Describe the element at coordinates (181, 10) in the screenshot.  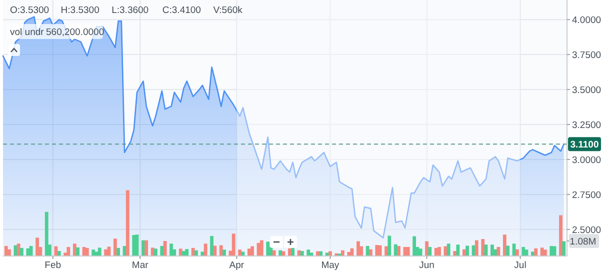
I see `annotation: C:3.4100` at that location.